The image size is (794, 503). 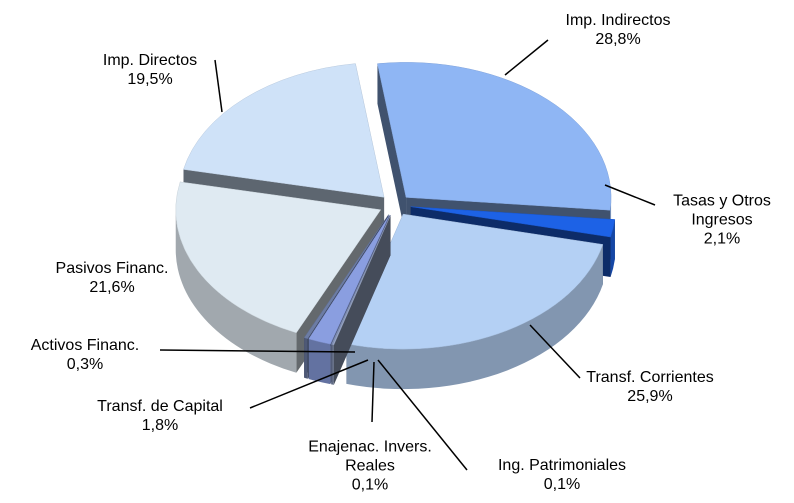 What do you see at coordinates (160, 416) in the screenshot?
I see `slice-label: Transf. de Capital 1,8%` at bounding box center [160, 416].